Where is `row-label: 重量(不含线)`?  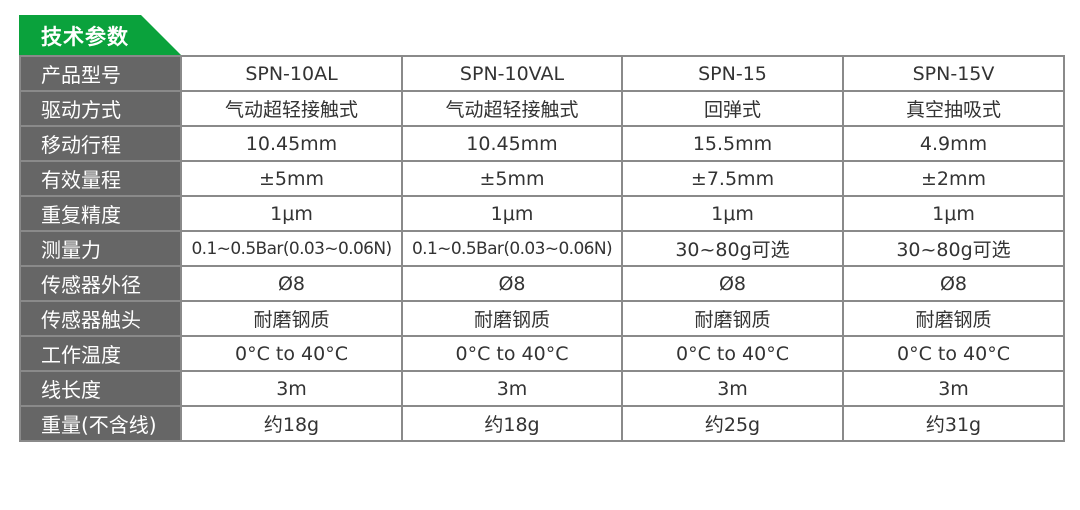
row-label: 重量(不含线) is located at coordinates (100, 423).